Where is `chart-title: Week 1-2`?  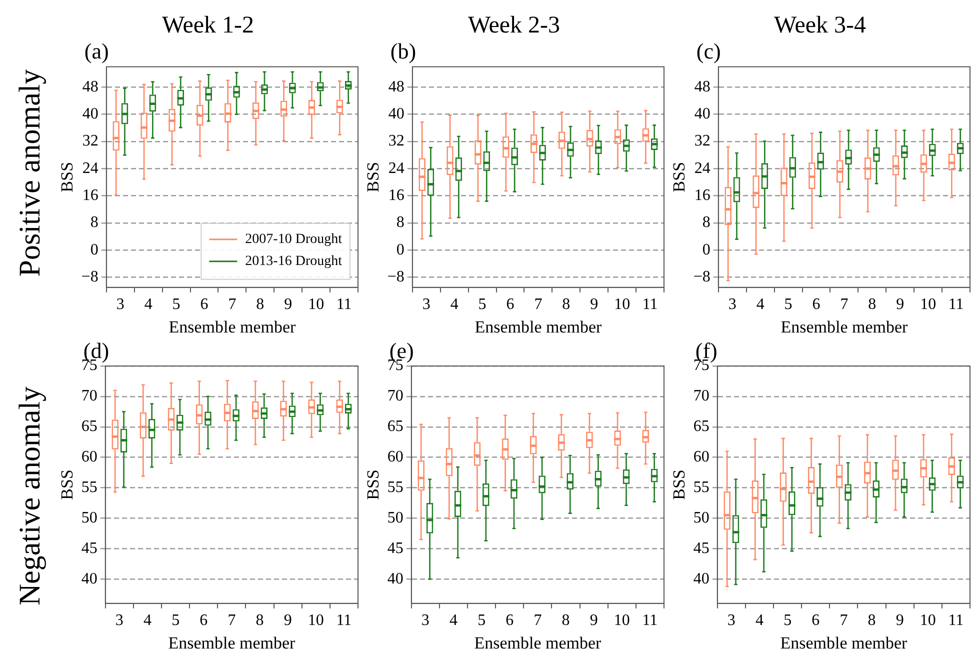
chart-title: Week 1-2 is located at coordinates (208, 25).